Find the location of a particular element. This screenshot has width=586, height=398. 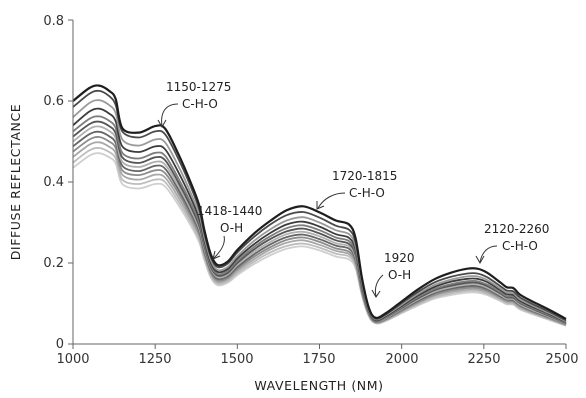

annotation-group-1: C-H-O is located at coordinates (200, 104).